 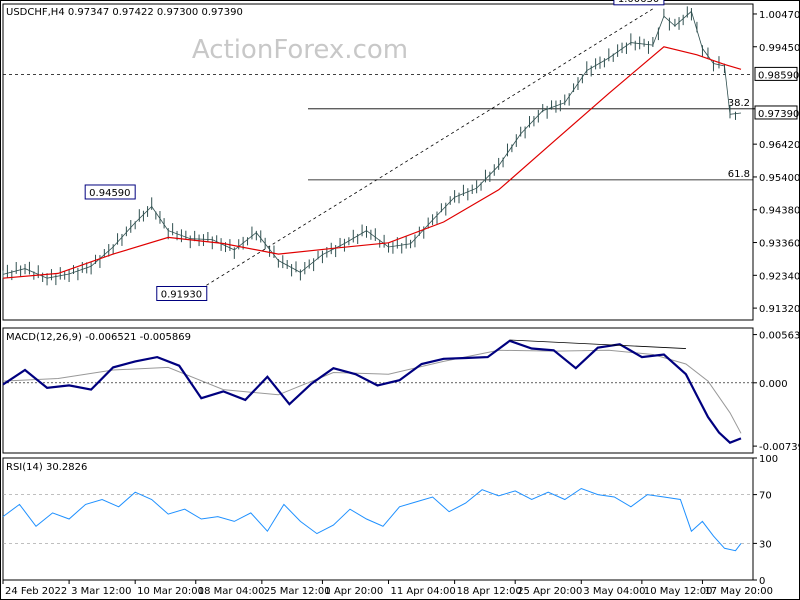 What do you see at coordinates (489, 591) in the screenshot?
I see `x-tick-label: 18 Apr 12:00` at bounding box center [489, 591].